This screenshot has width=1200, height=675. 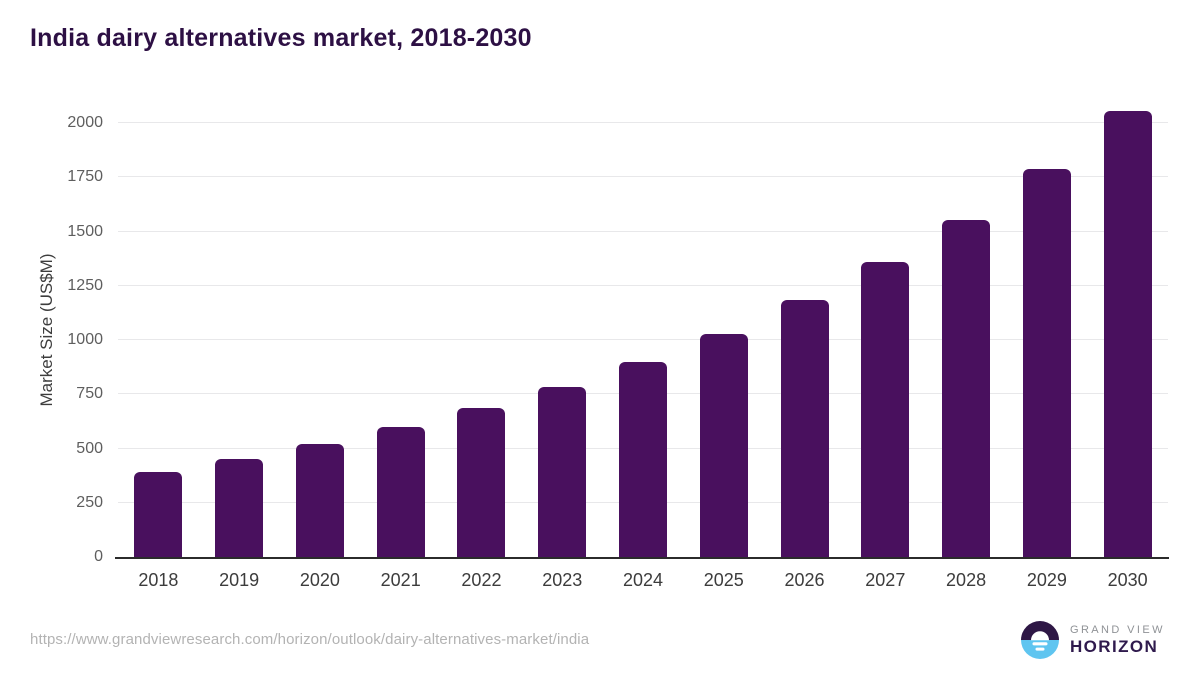 What do you see at coordinates (885, 580) in the screenshot?
I see `x-tick-2027: 2027` at bounding box center [885, 580].